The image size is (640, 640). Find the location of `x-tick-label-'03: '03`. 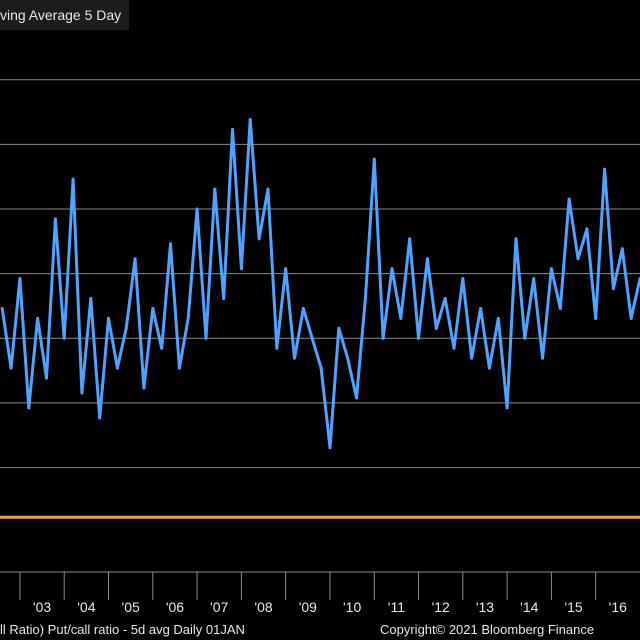

x-tick-label-'03: '03 is located at coordinates (42, 607).